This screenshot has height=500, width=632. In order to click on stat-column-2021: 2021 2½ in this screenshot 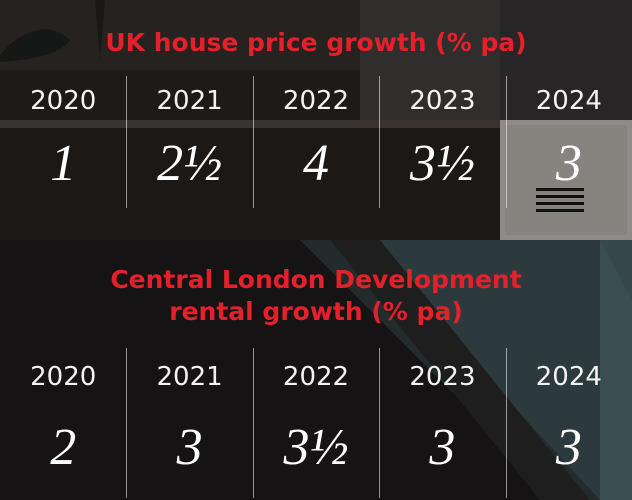, I will do `click(189, 142)`.